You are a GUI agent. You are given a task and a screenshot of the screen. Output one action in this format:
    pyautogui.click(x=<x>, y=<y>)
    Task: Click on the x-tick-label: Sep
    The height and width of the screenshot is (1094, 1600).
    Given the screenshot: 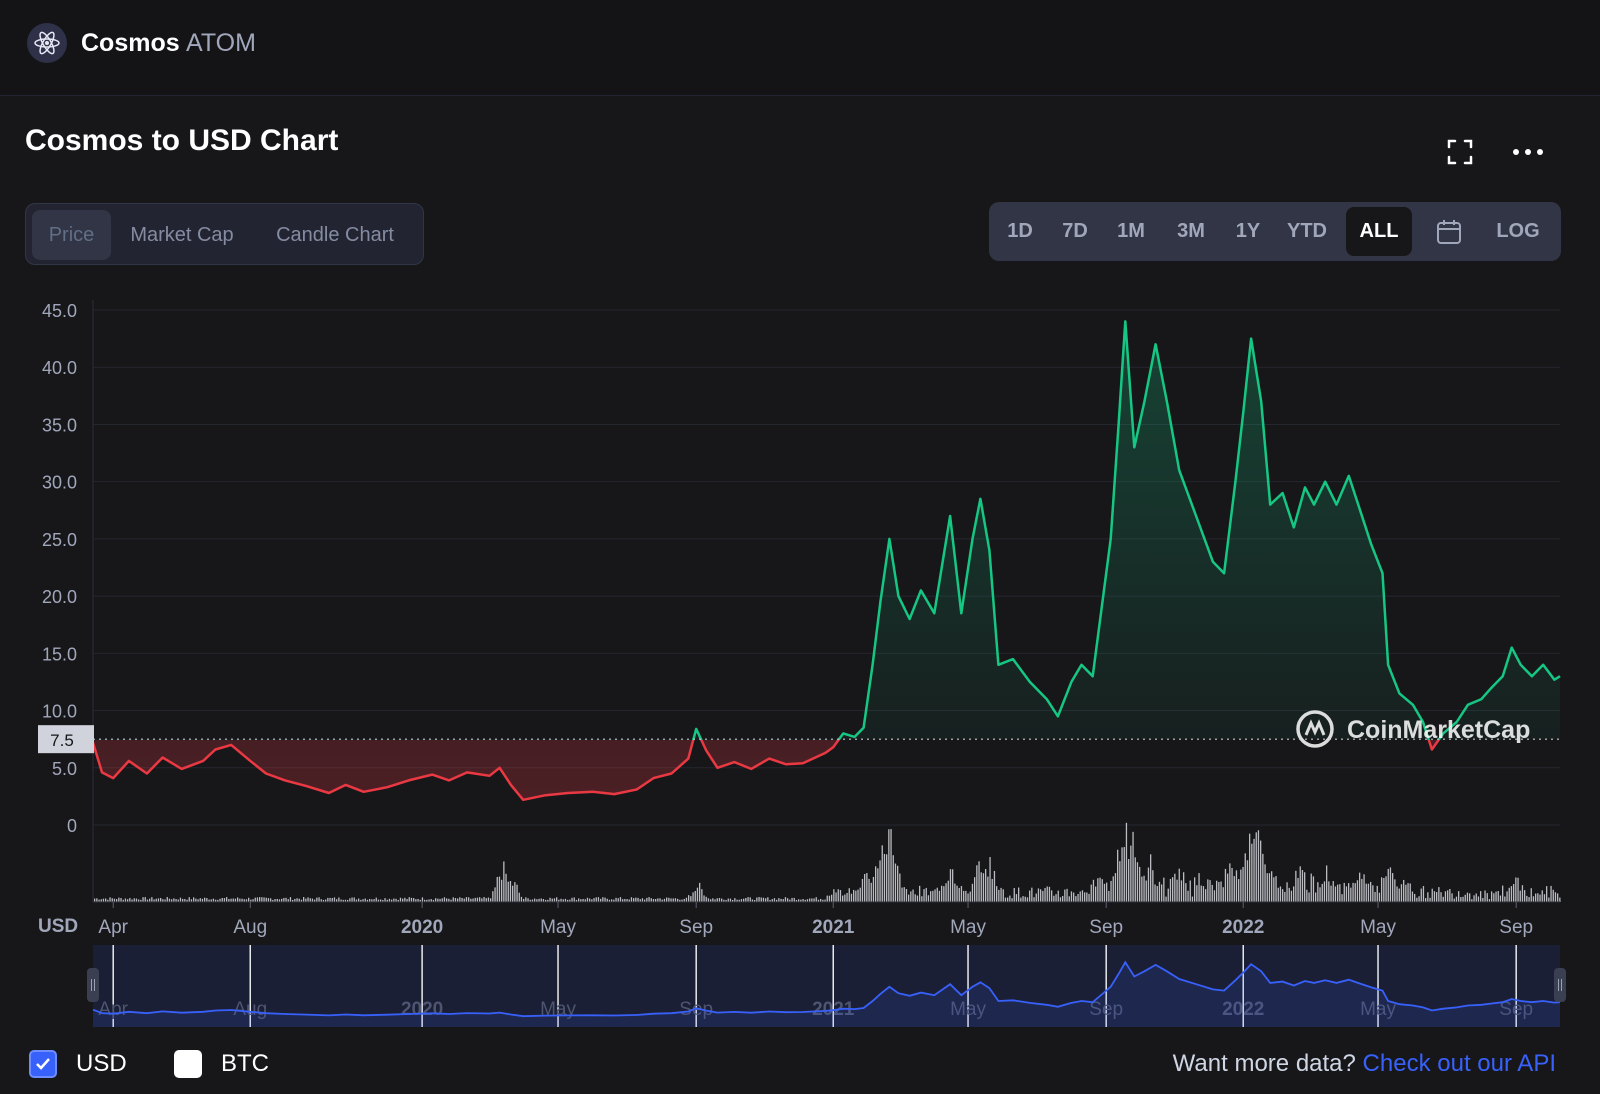 What is the action you would take?
    pyautogui.click(x=1516, y=927)
    